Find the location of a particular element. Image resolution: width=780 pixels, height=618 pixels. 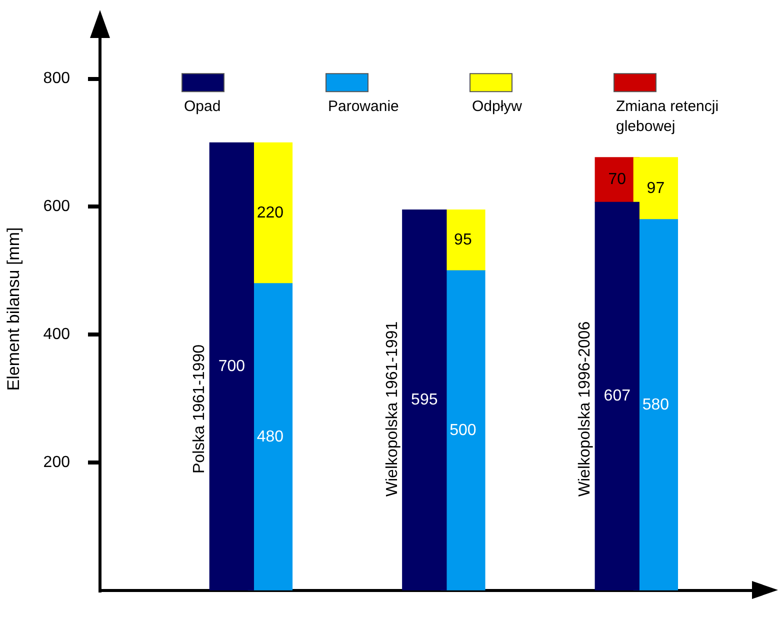

legend-label: Parowanie is located at coordinates (363, 107).